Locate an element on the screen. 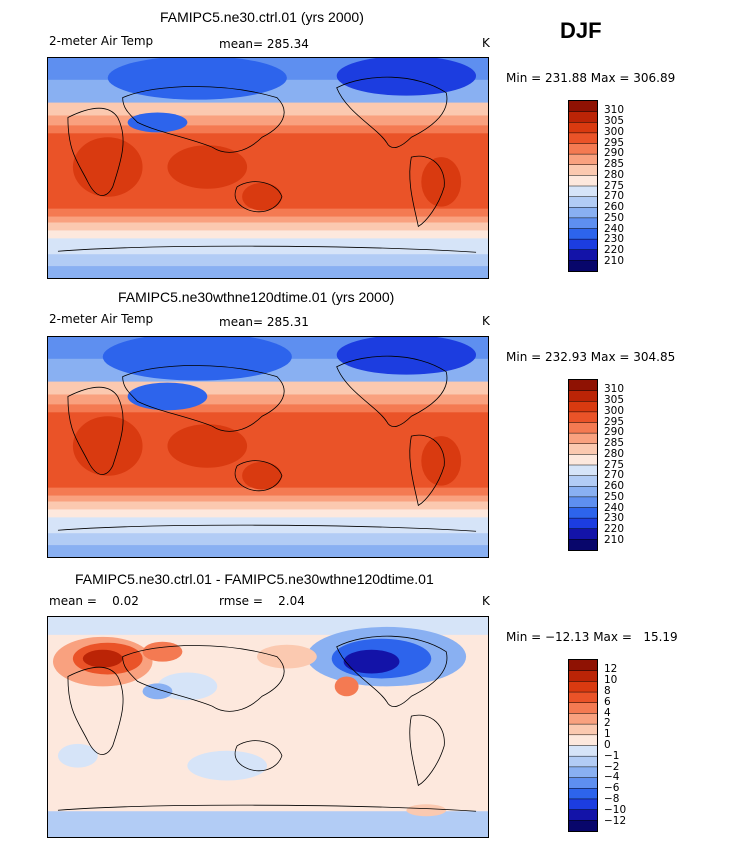  colorbar-tick-label: 2 is located at coordinates (607, 723).